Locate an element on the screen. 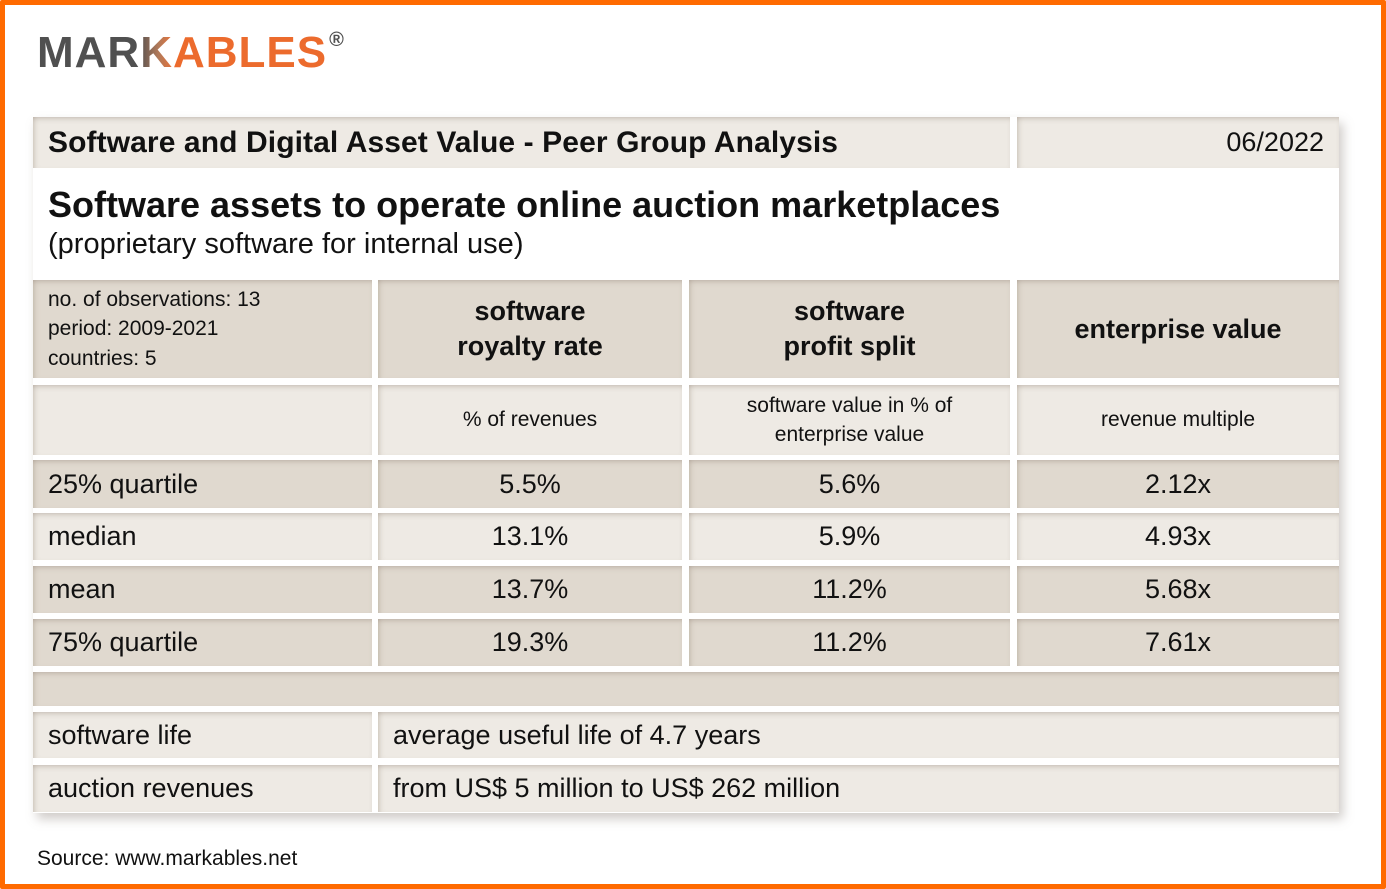 Image resolution: width=1386 pixels, height=889 pixels. profit-split-value: 5.9% is located at coordinates (849, 536).